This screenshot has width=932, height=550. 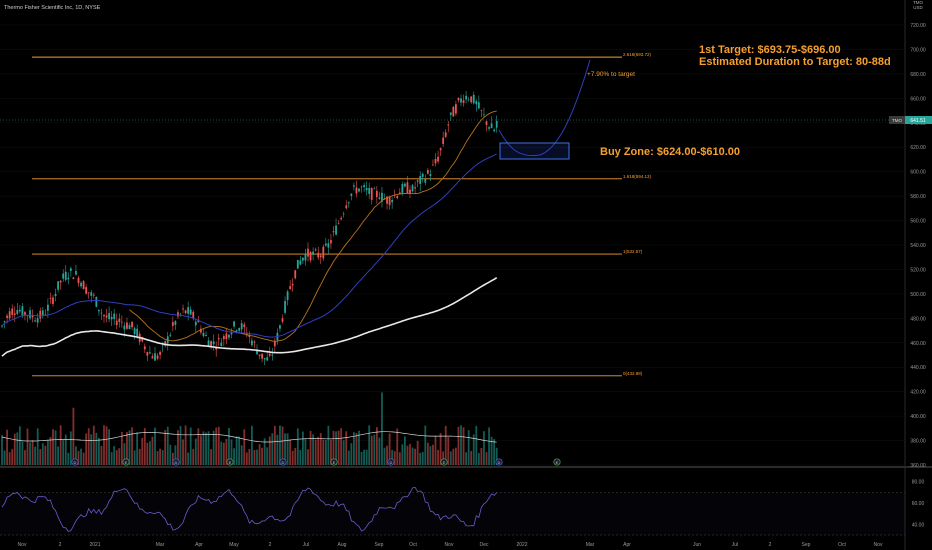 What do you see at coordinates (918, 26) in the screenshot?
I see `y-tick-label: 720.00` at bounding box center [918, 26].